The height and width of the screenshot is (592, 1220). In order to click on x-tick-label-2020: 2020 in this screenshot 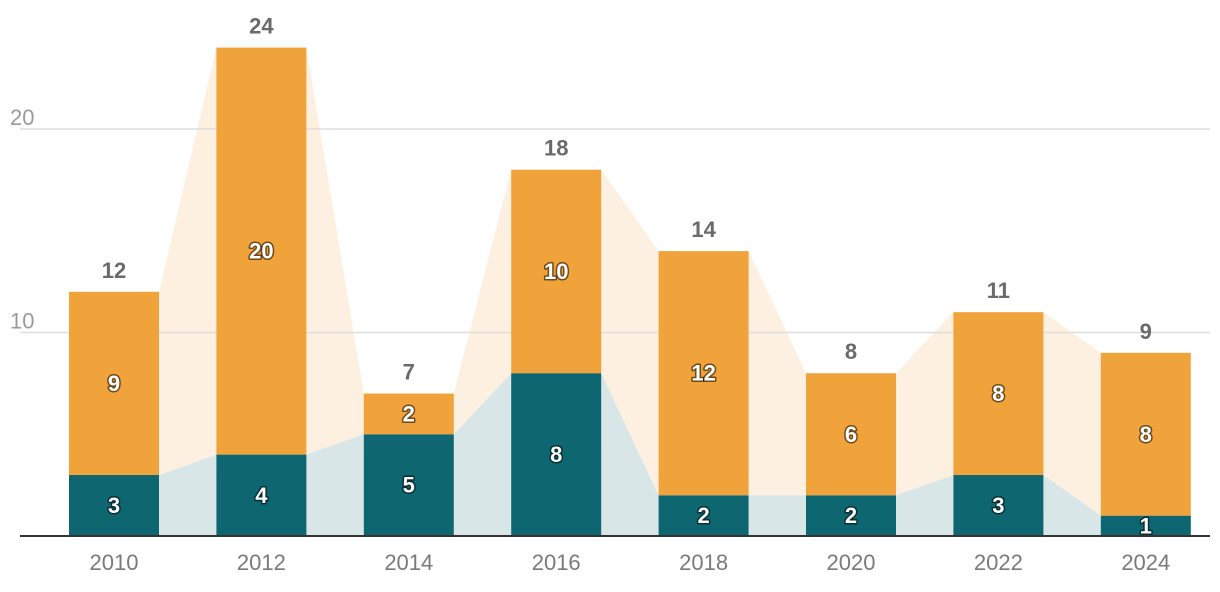, I will do `click(851, 562)`.